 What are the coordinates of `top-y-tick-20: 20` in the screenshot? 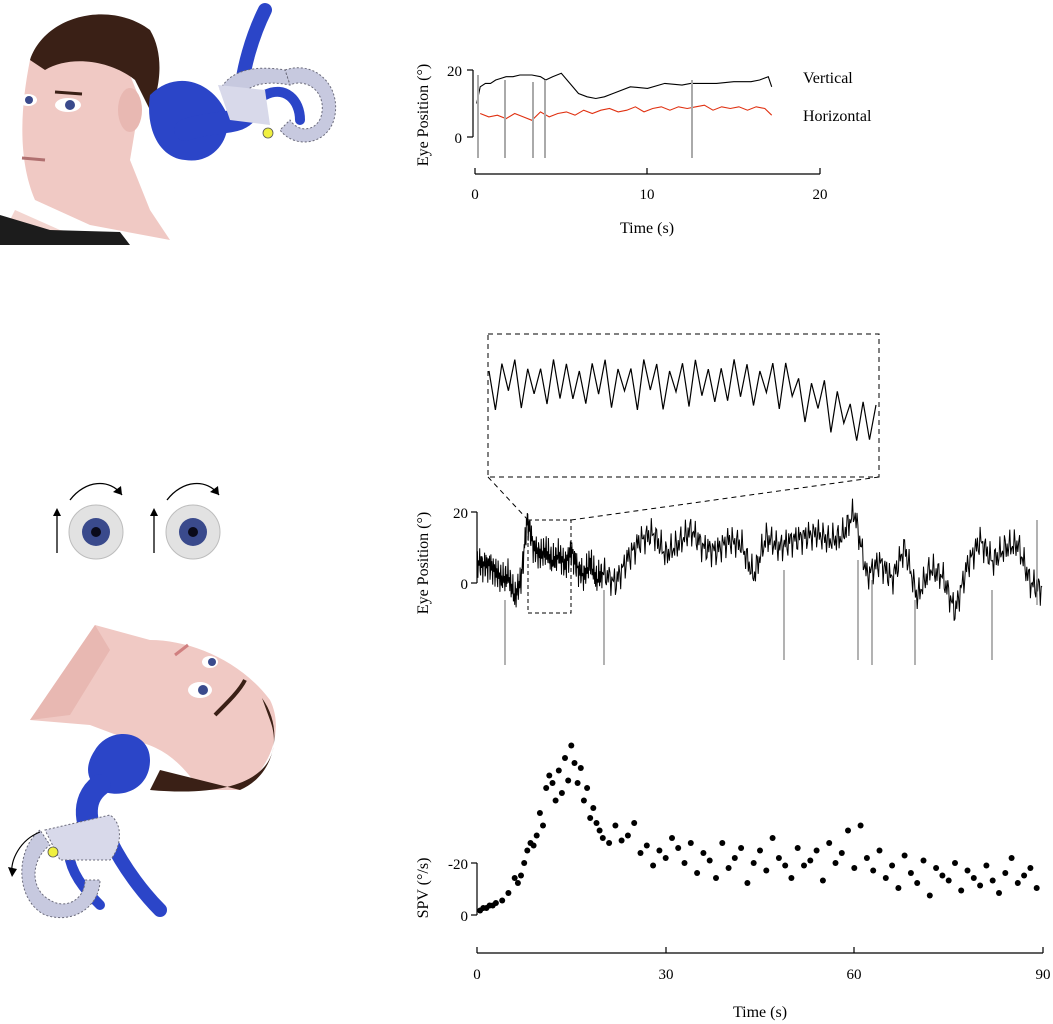 It's located at (454, 72).